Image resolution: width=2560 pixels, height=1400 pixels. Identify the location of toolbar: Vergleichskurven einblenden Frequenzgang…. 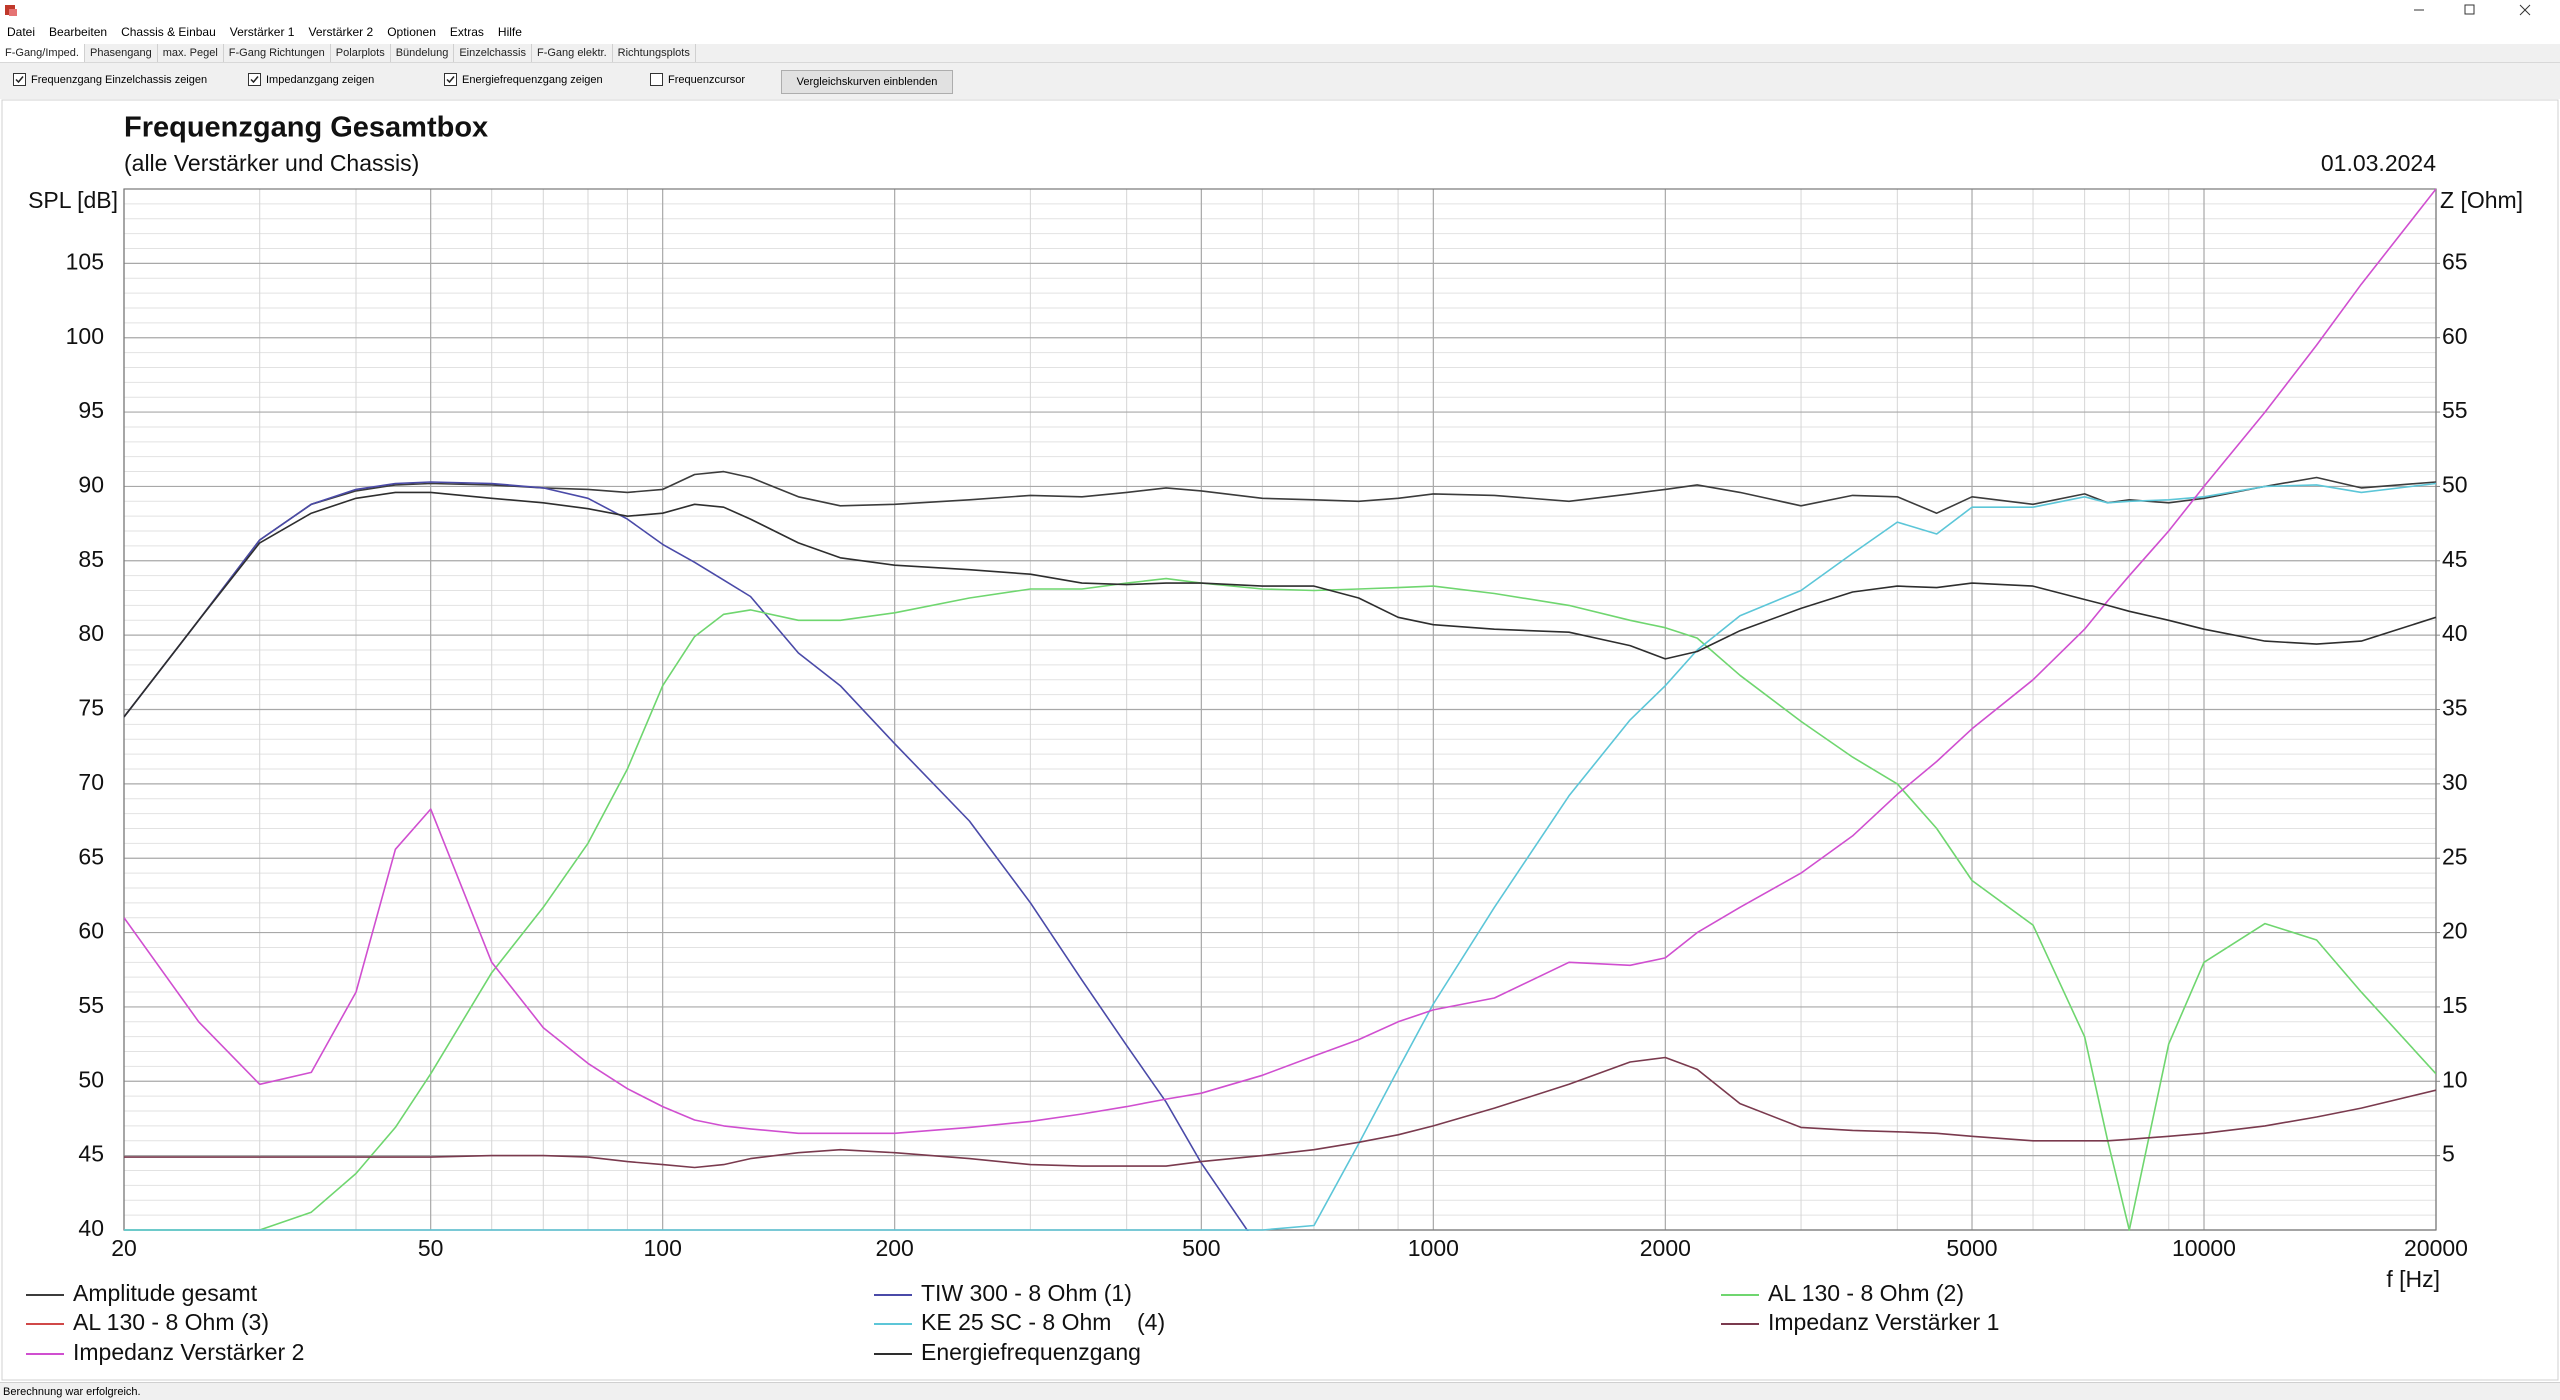
(1280, 81).